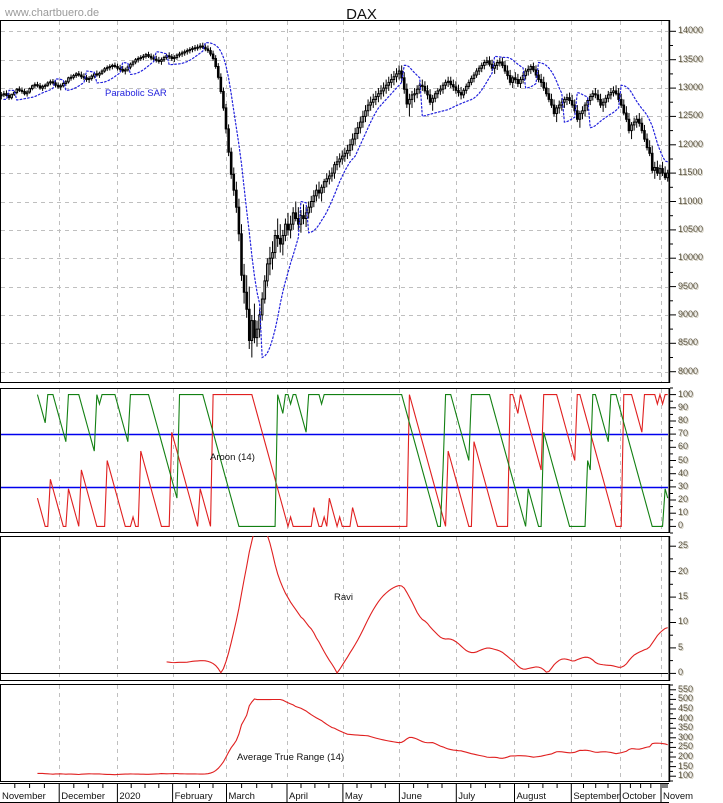 The height and width of the screenshot is (803, 723). I want to click on ravi-label: Ravi, so click(344, 597).